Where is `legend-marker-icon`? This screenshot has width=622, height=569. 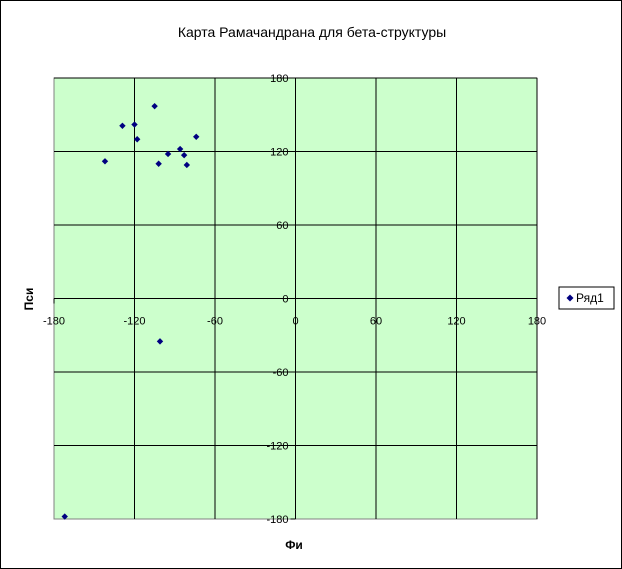
legend-marker-icon is located at coordinates (570, 298).